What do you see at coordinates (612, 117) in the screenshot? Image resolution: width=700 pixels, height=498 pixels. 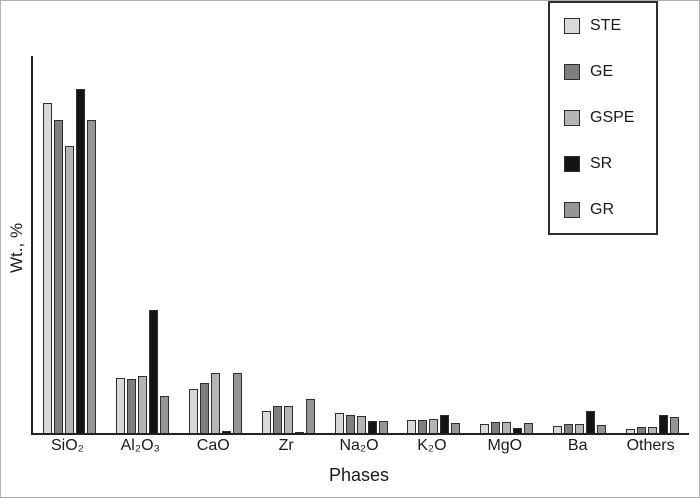 I see `legend-label: GSPE` at bounding box center [612, 117].